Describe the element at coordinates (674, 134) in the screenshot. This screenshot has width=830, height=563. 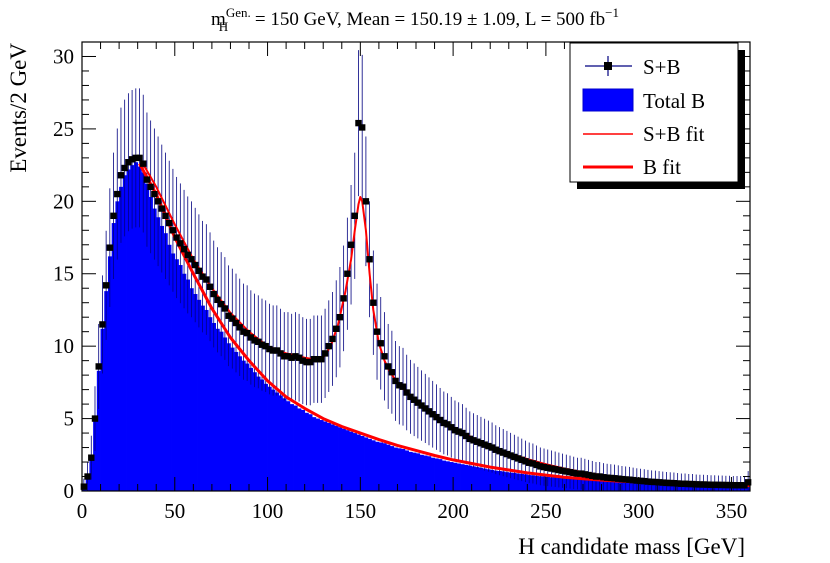
I see `legend-label-s-plus-b-fit: S+B fit` at that location.